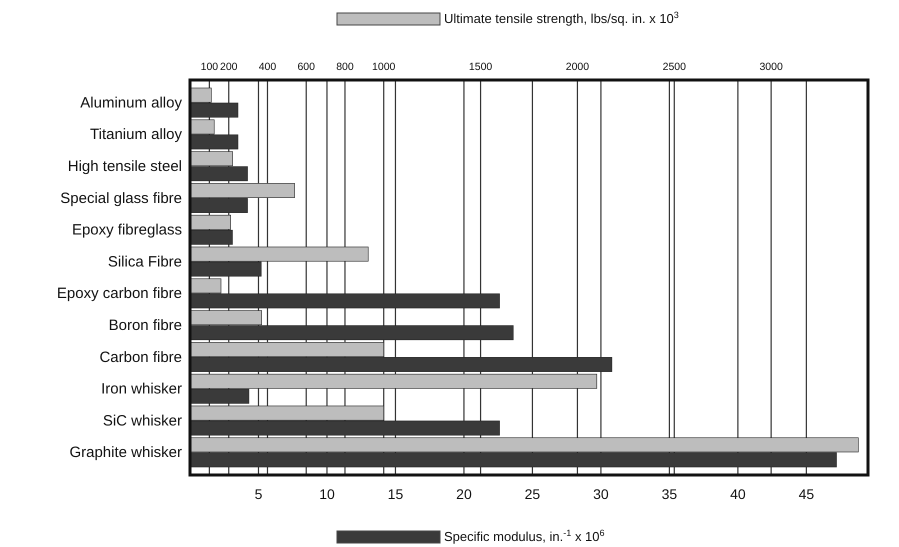 The height and width of the screenshot is (547, 899). I want to click on y-tick-label: High tensile steel, so click(125, 167).